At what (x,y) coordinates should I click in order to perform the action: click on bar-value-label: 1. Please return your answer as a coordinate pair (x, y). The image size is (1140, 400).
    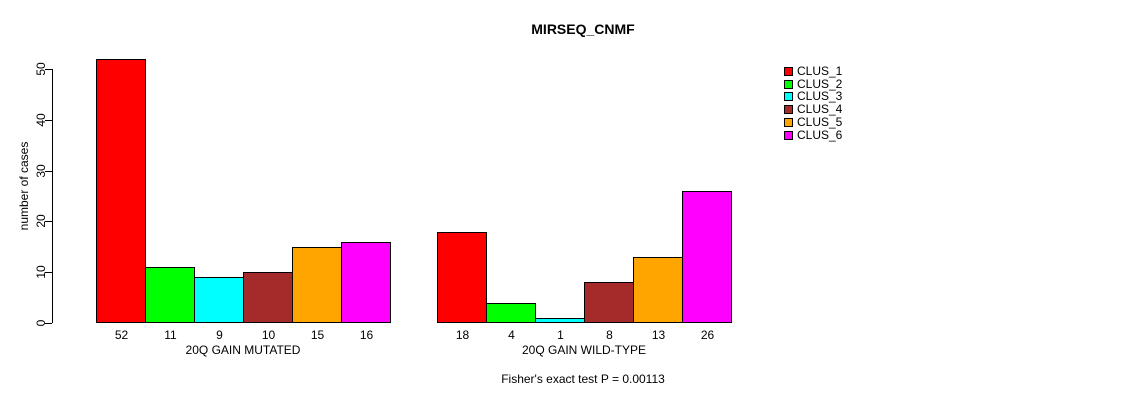
    Looking at the image, I should click on (560, 335).